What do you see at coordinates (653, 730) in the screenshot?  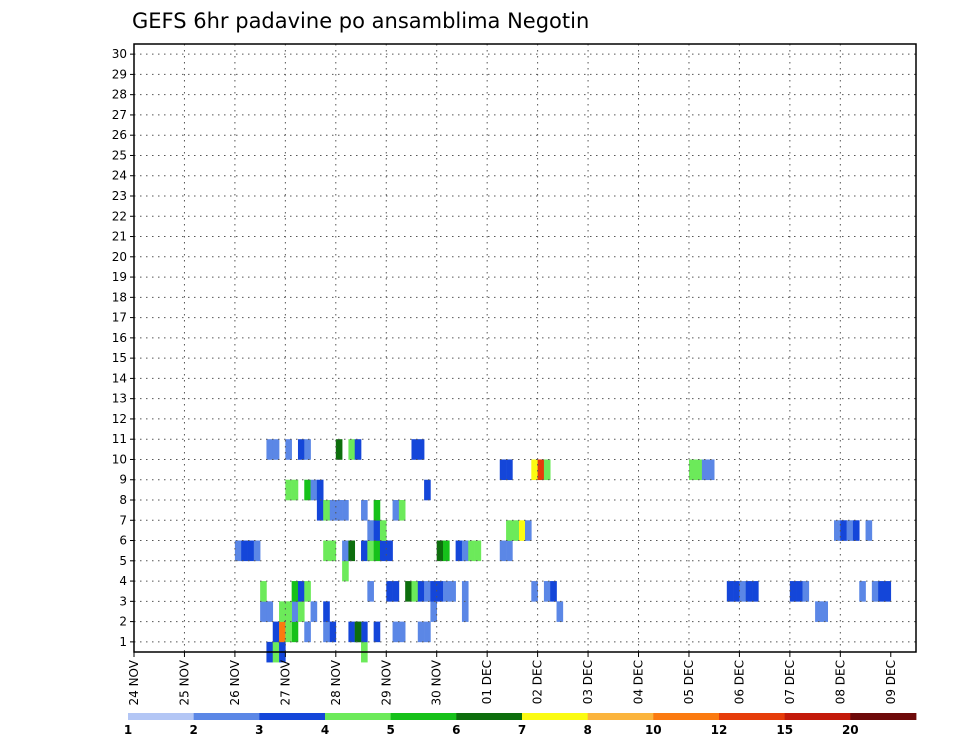 I see `colorbar-label: 10` at bounding box center [653, 730].